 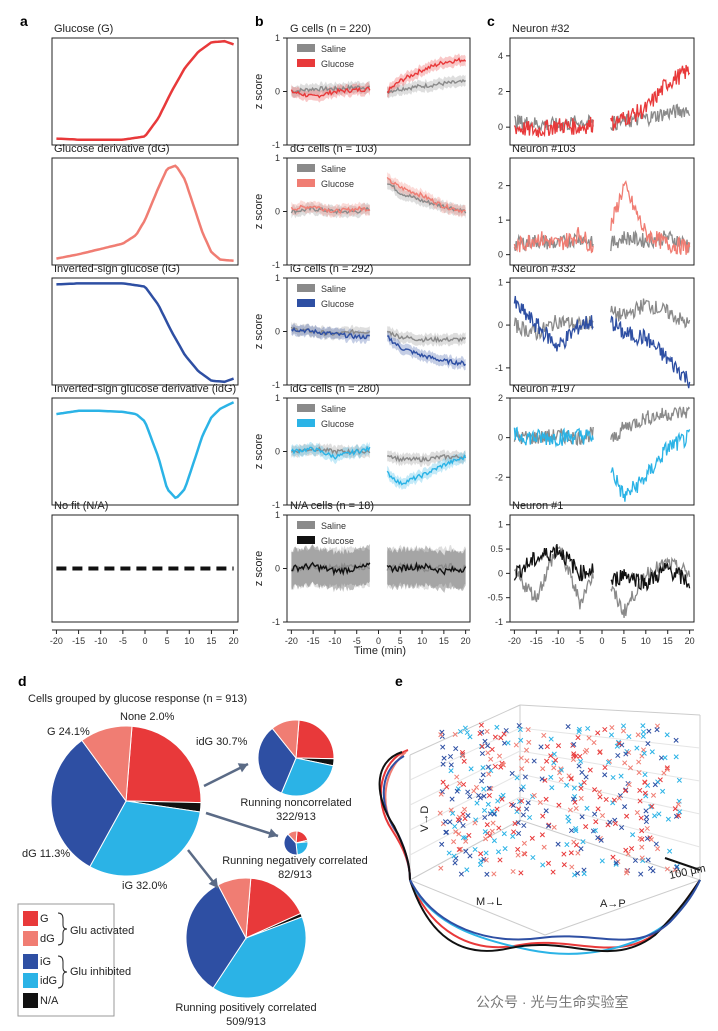 I want to click on panel-a-title-1: Glucose derivative (dG), so click(x=112, y=149).